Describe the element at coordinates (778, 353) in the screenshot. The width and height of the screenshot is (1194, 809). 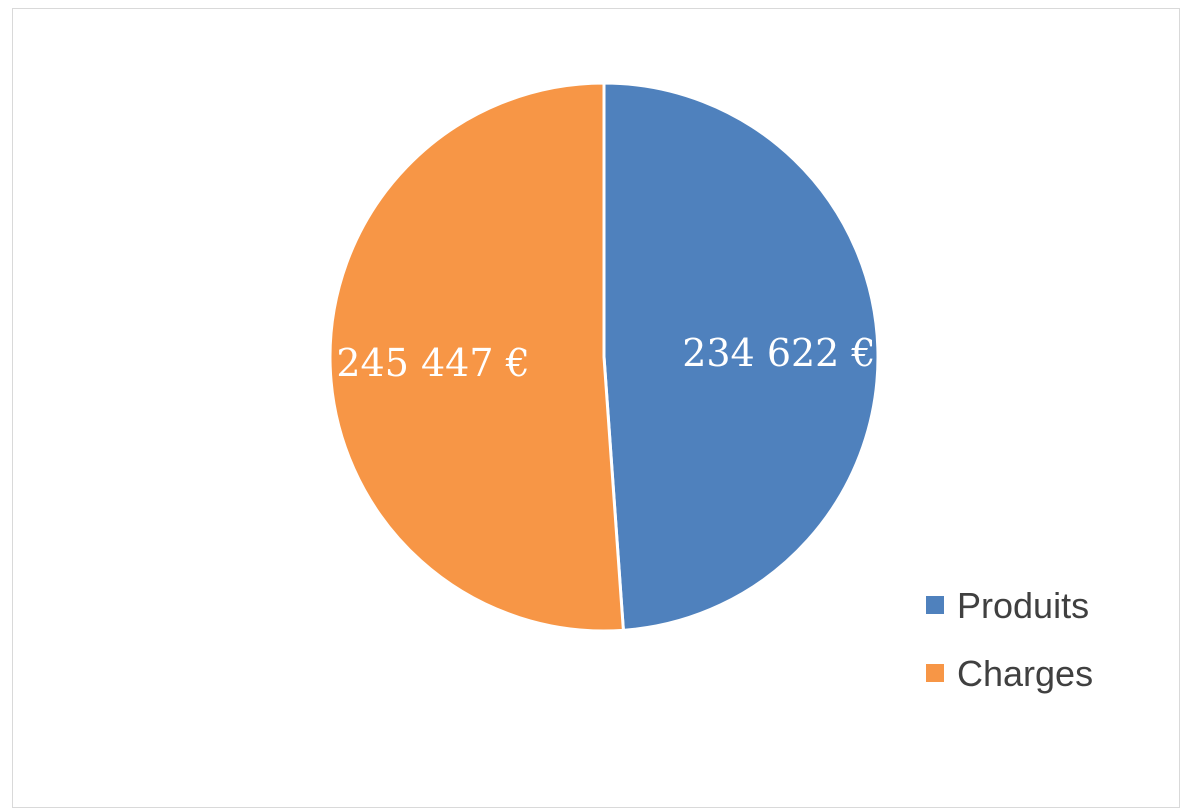
I see `data-label-produits: 234 622 €` at that location.